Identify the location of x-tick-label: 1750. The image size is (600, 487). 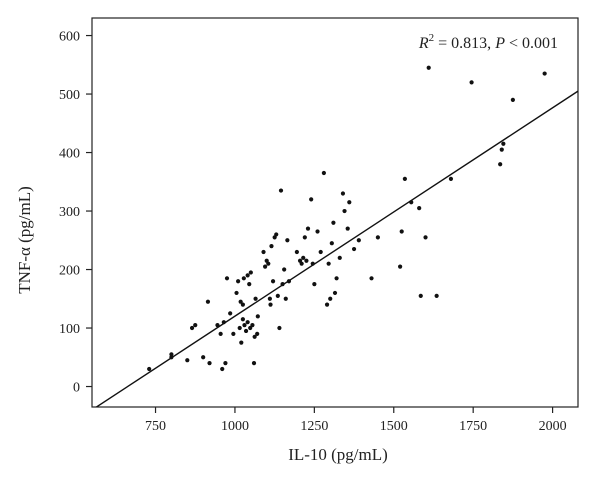
(473, 426).